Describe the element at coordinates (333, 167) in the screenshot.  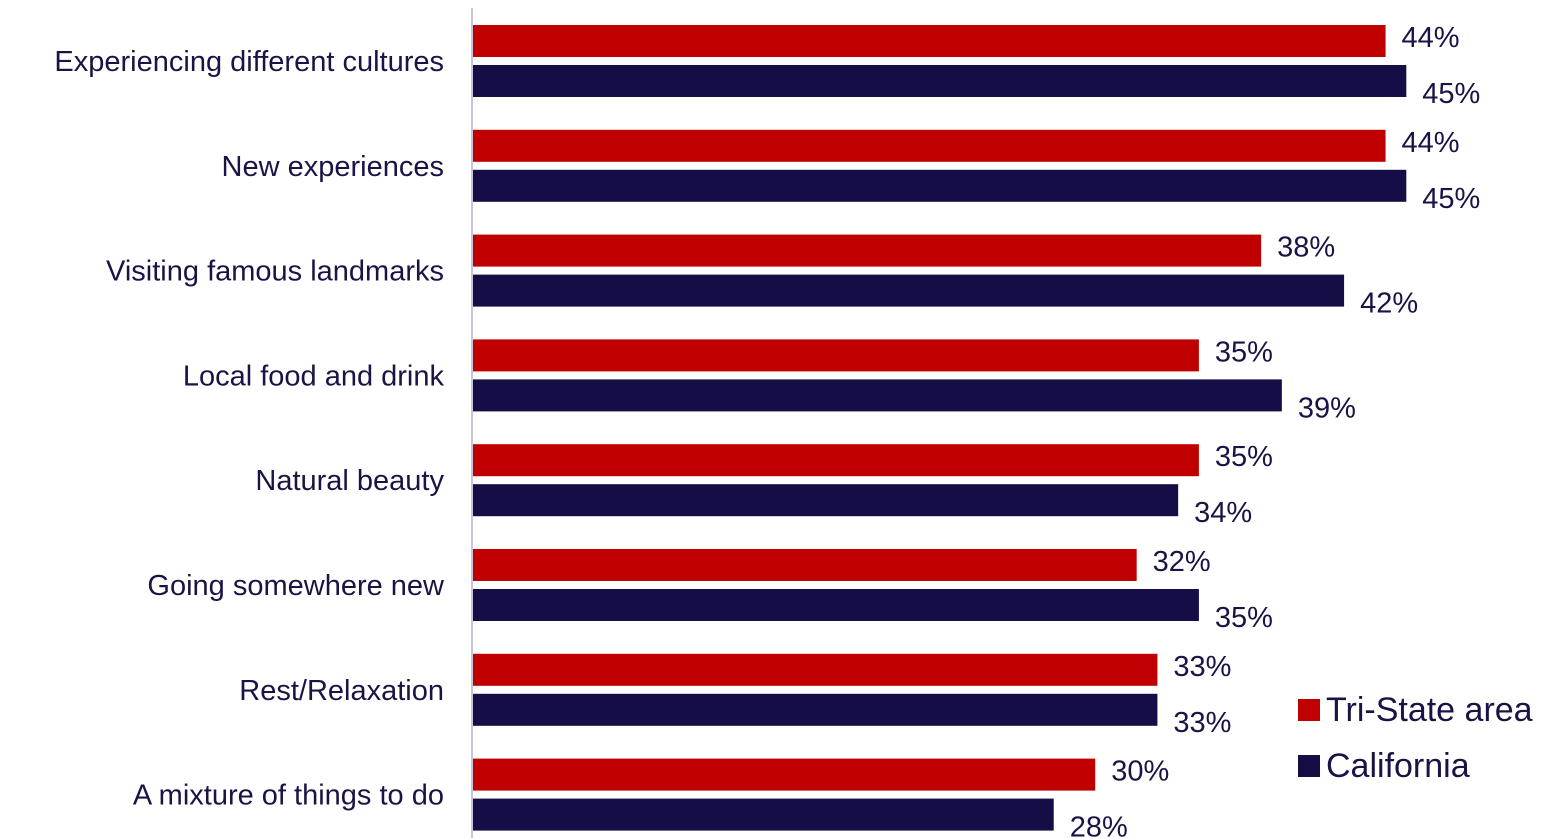
I see `category-label-new-experiences: New experiences` at that location.